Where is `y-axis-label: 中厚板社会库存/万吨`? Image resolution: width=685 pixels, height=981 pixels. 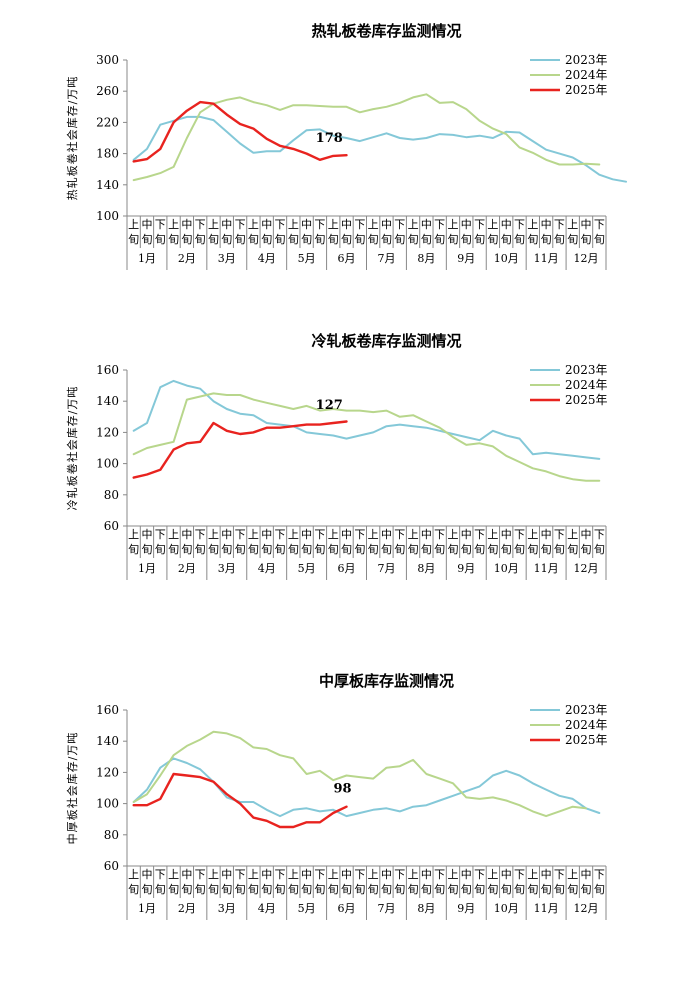 y-axis-label: 中厚板社会库存/万吨 is located at coordinates (72, 788).